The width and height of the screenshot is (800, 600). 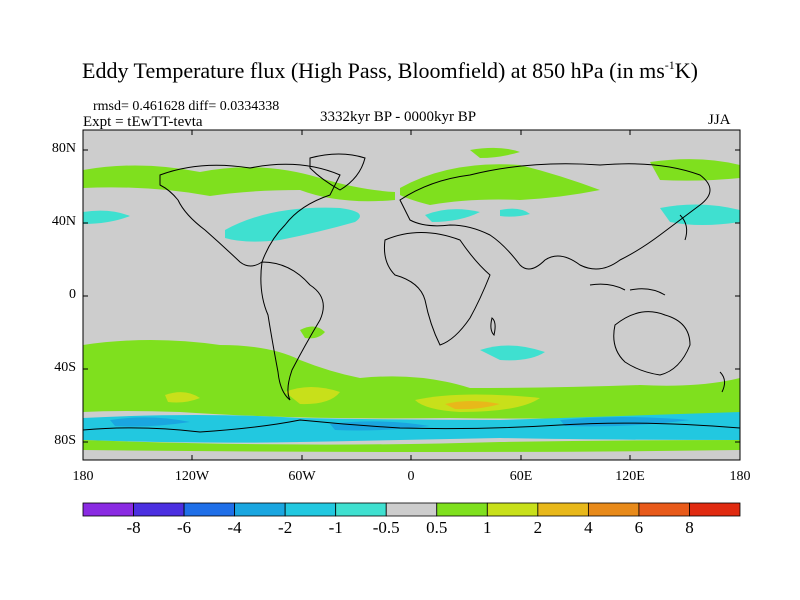 I want to click on field-south-green-belt, so click(x=411, y=379).